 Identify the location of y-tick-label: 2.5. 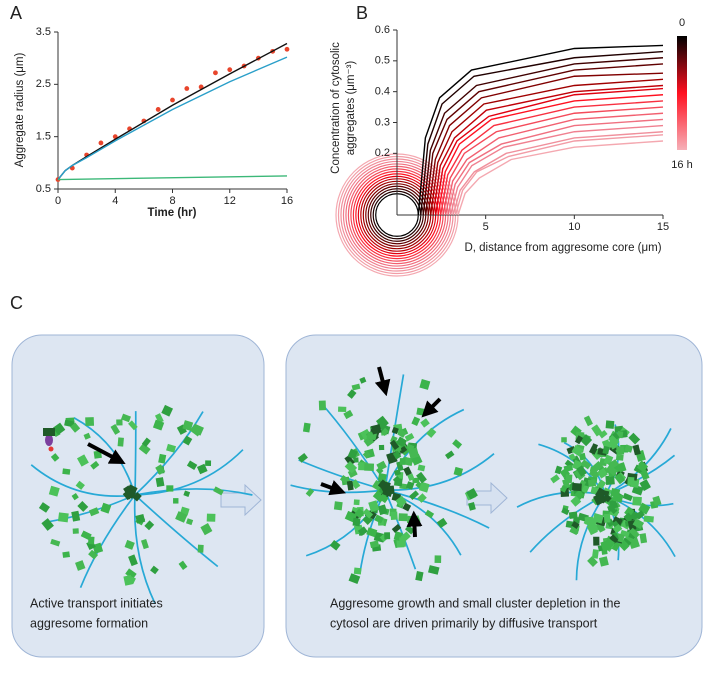
(43, 84).